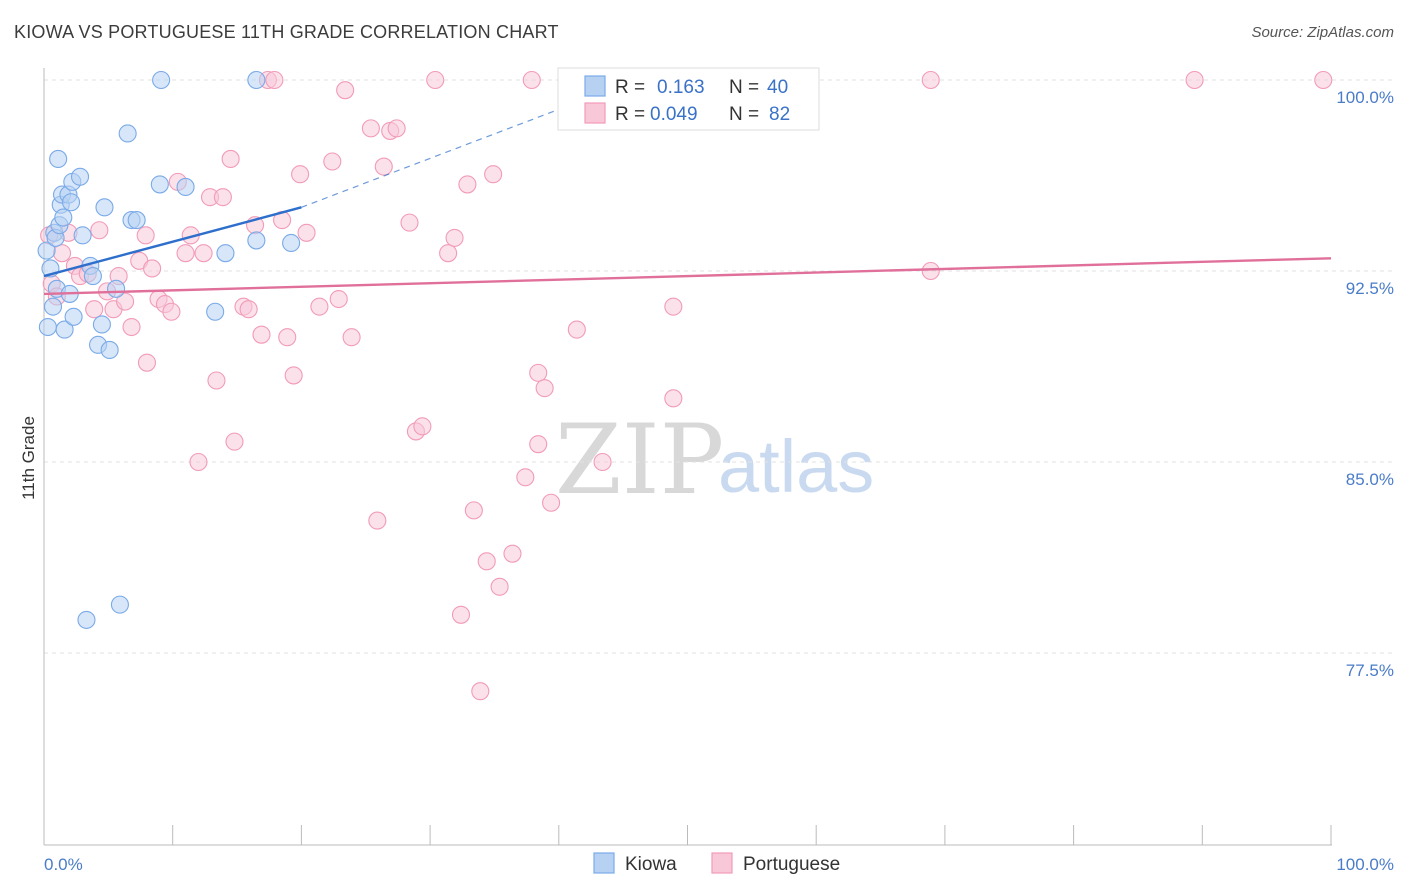 The height and width of the screenshot is (892, 1406). I want to click on bottom-legend-label-kiowa: Kiowa, so click(651, 864).